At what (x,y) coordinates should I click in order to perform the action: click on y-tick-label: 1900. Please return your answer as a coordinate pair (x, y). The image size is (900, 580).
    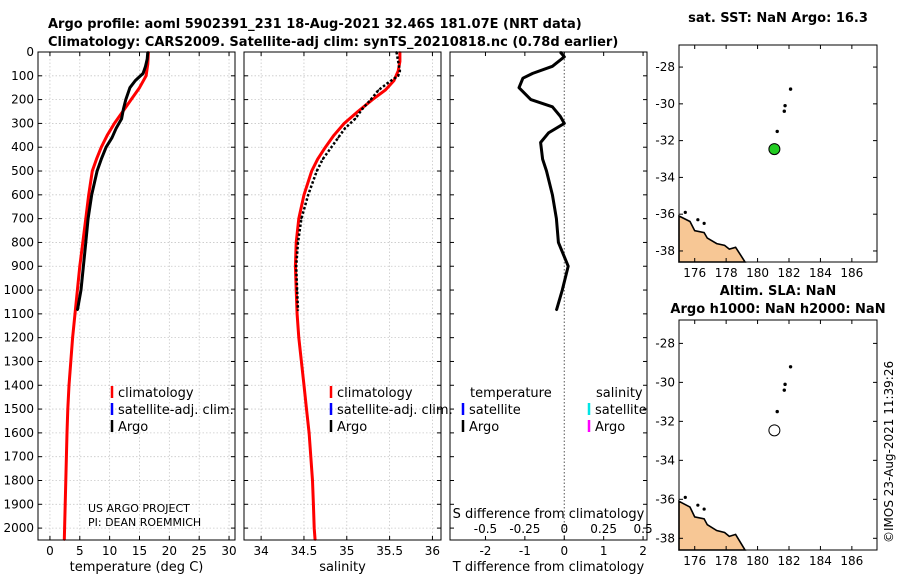
    Looking at the image, I should click on (18, 504).